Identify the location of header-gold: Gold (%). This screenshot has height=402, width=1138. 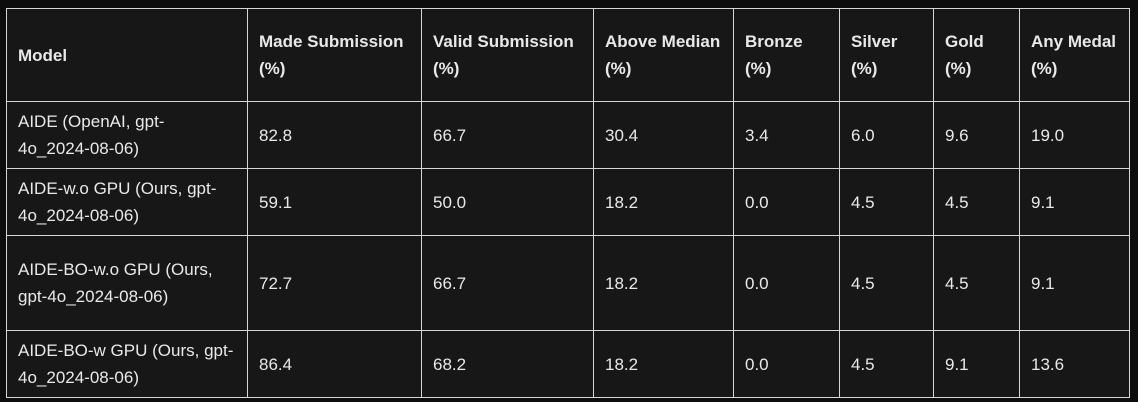
(976, 55).